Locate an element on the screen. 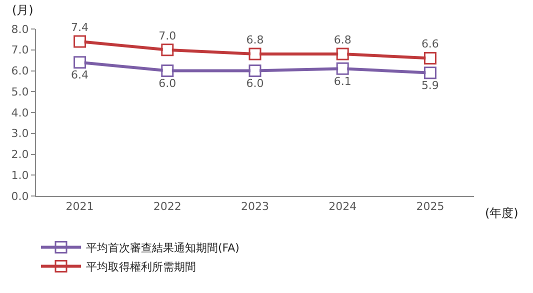 The image size is (533, 293). y-tick-label: 7.0 is located at coordinates (20, 50).